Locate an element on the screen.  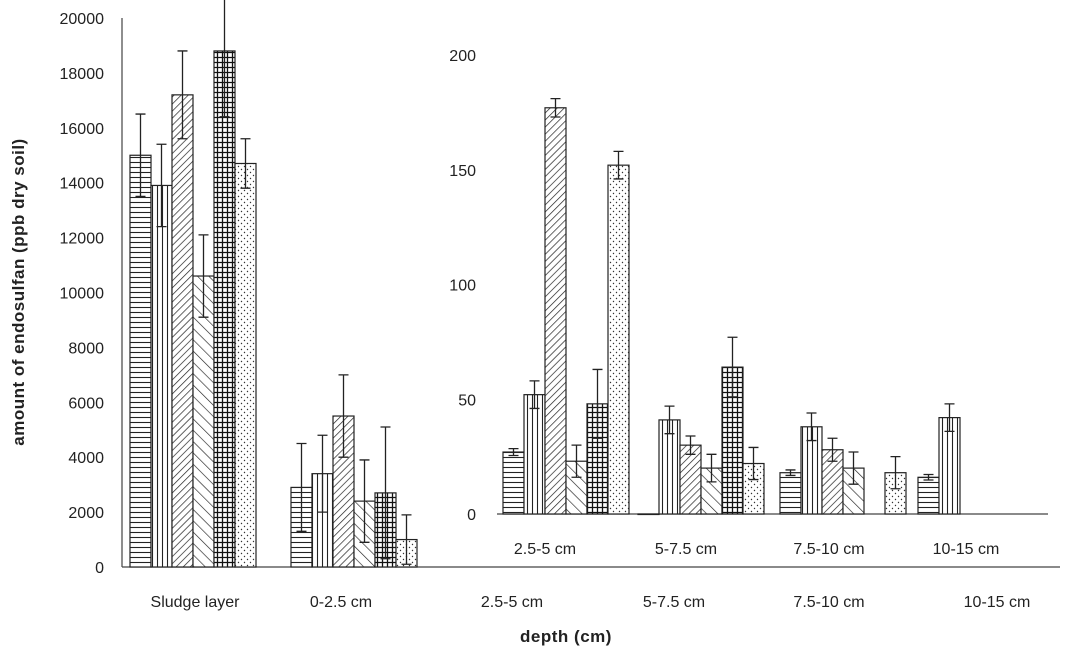
inset-x-tick-labels: 2.5-5 cm 5-7.5 cm 7.5-10 cm 10-15 cm is located at coordinates (756, 549).